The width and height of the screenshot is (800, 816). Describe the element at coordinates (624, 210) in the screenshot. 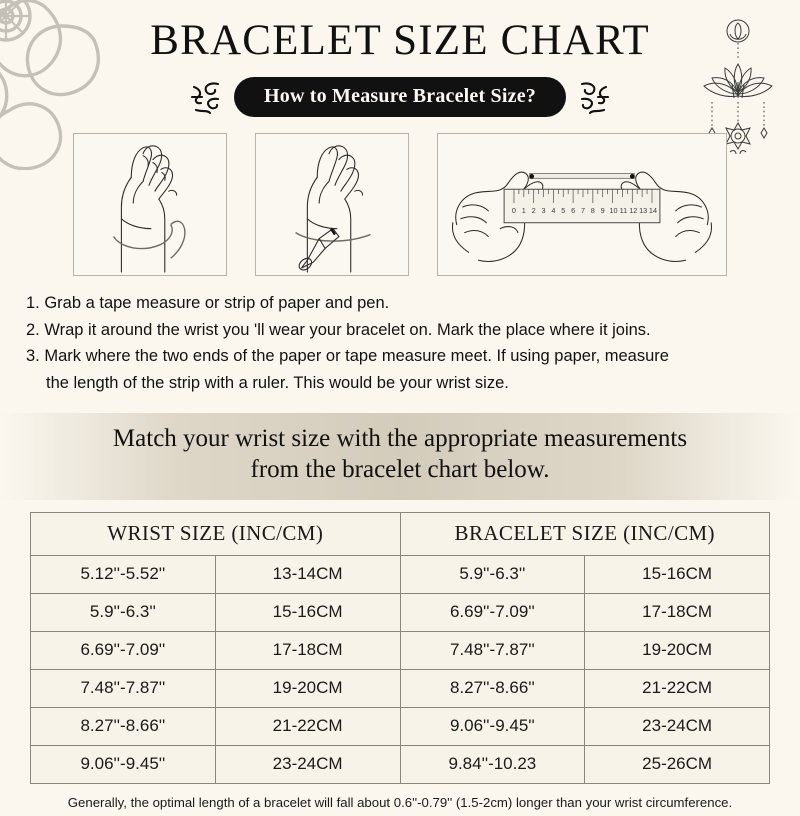

I see `svg-text: 11` at that location.